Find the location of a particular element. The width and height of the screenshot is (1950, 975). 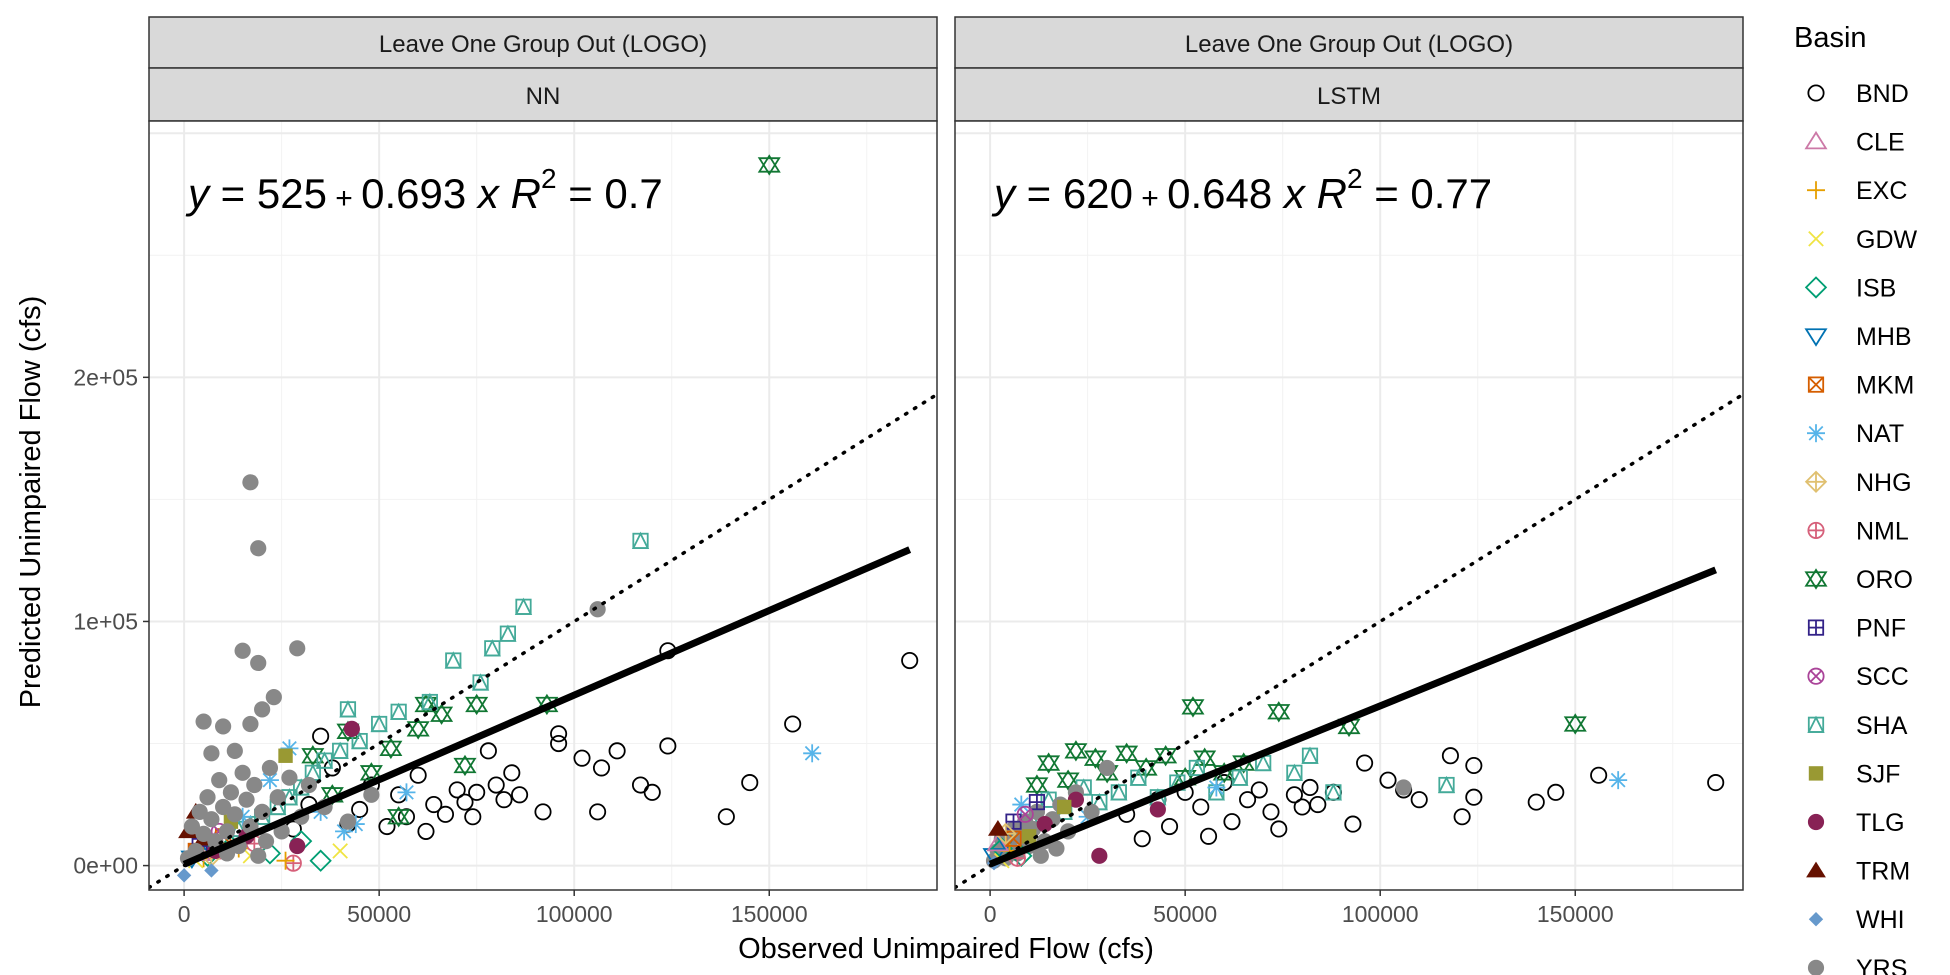

legend-label: CLE is located at coordinates (1880, 143).